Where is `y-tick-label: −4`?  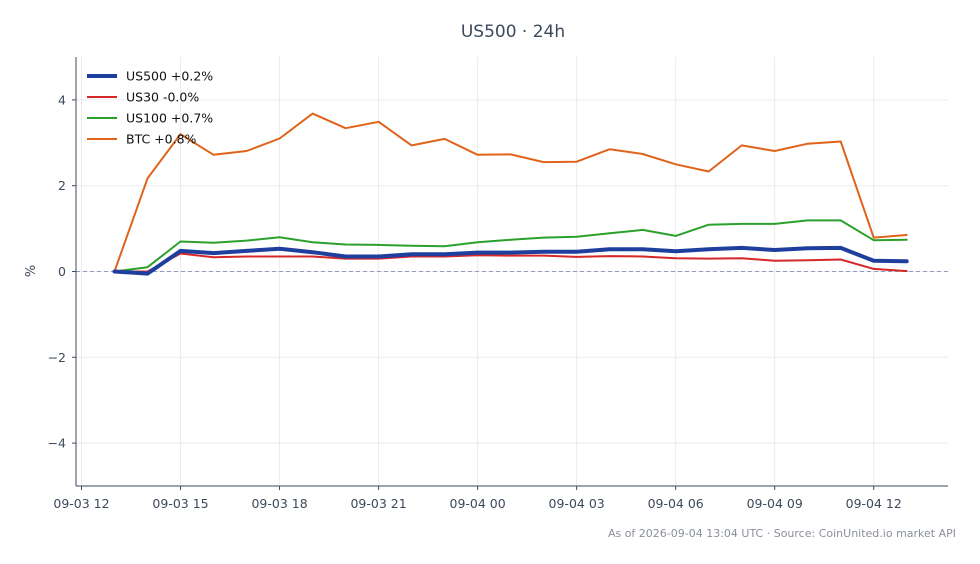
y-tick-label: −4 is located at coordinates (57, 443).